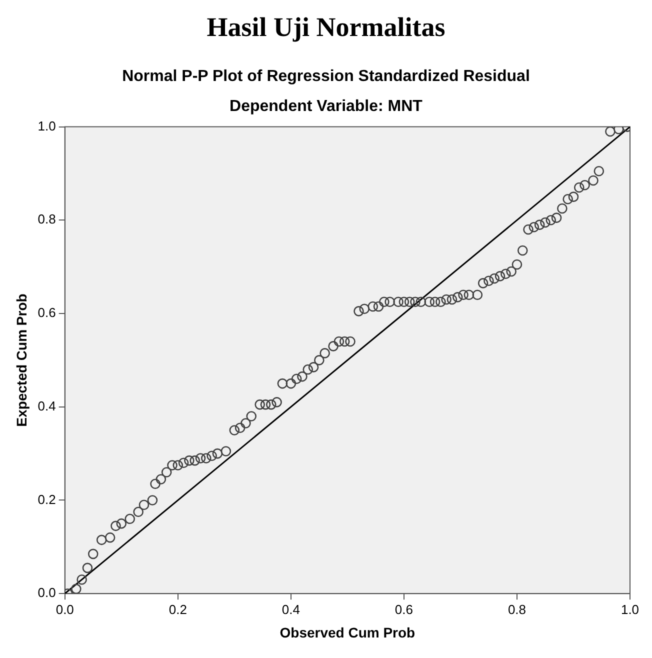  I want to click on chart-subtitle: Normal P-P Plot of Regression Standardized Residual, so click(326, 77).